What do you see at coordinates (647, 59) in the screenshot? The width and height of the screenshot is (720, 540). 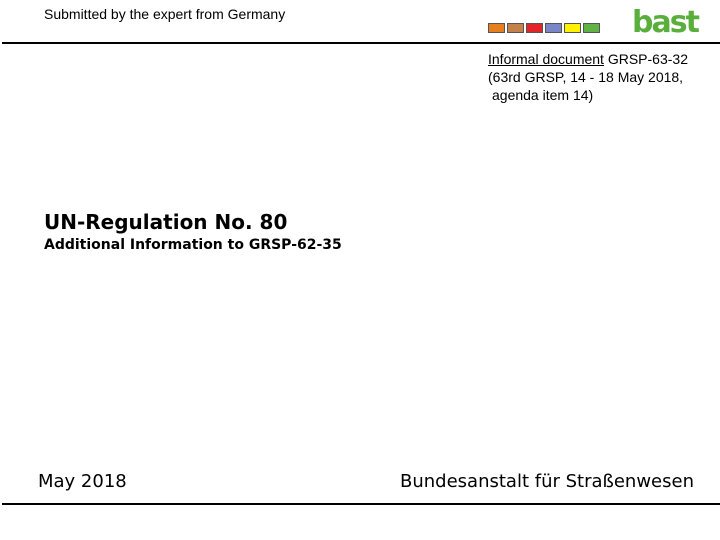 I see `document-id: GRSP-63-32` at bounding box center [647, 59].